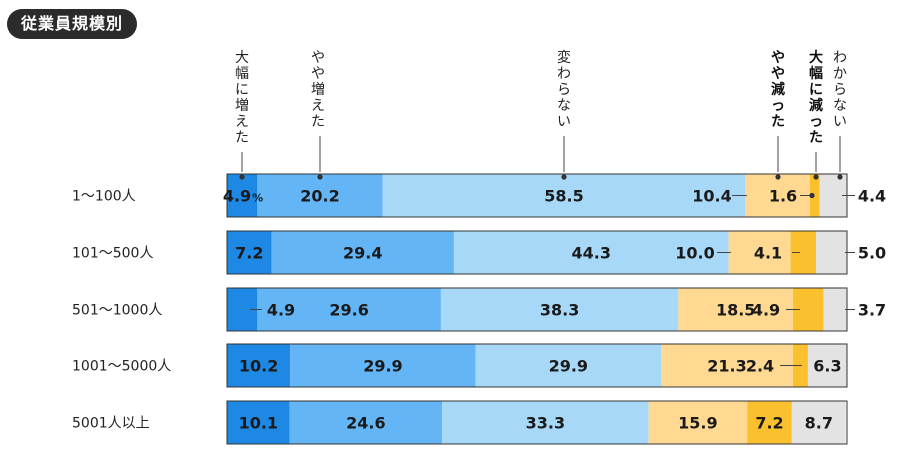  I want to click on bar-no-change-row4, so click(545, 422).